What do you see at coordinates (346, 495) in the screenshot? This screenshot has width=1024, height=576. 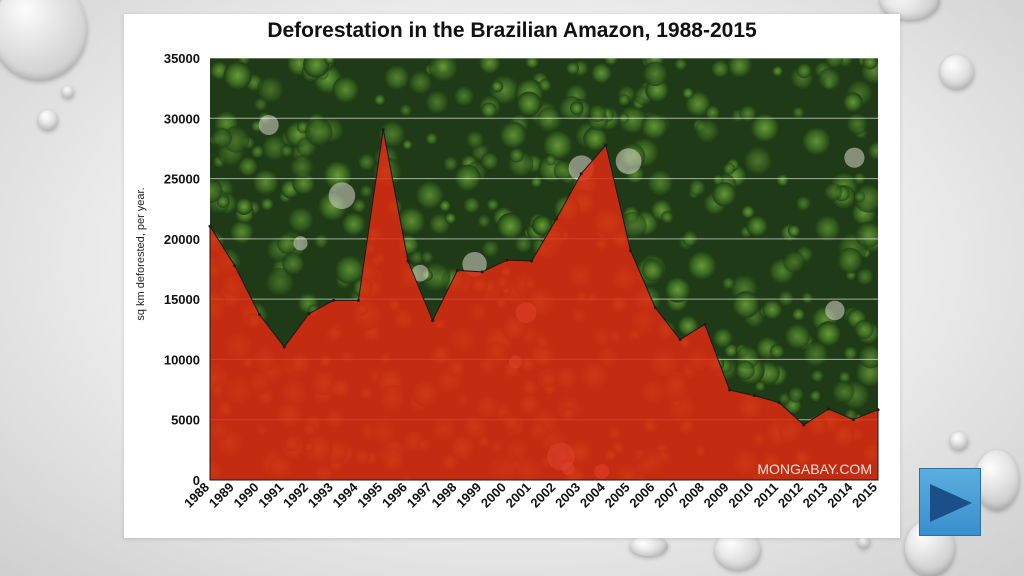 I see `x-tick-label: 1994` at bounding box center [346, 495].